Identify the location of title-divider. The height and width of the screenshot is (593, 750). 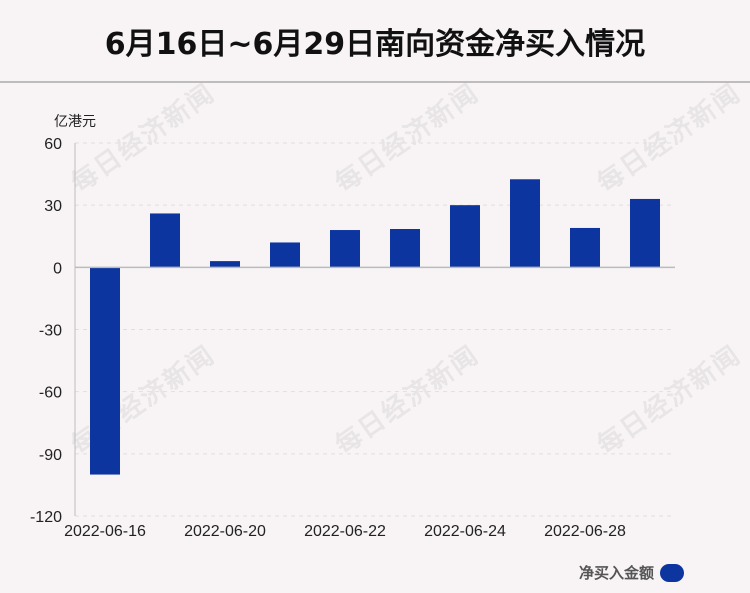
(375, 82).